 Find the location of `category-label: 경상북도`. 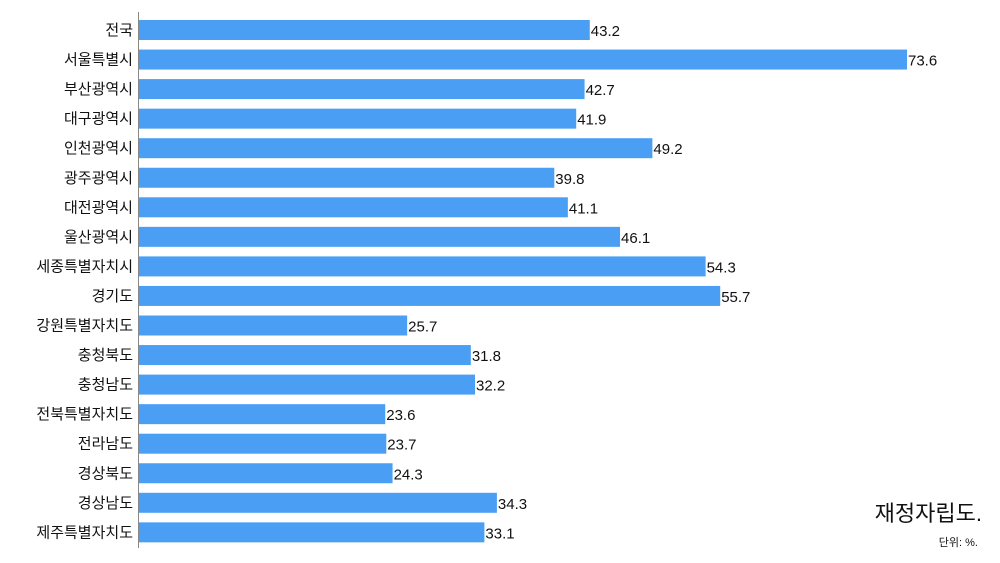

category-label: 경상북도 is located at coordinates (105, 473).